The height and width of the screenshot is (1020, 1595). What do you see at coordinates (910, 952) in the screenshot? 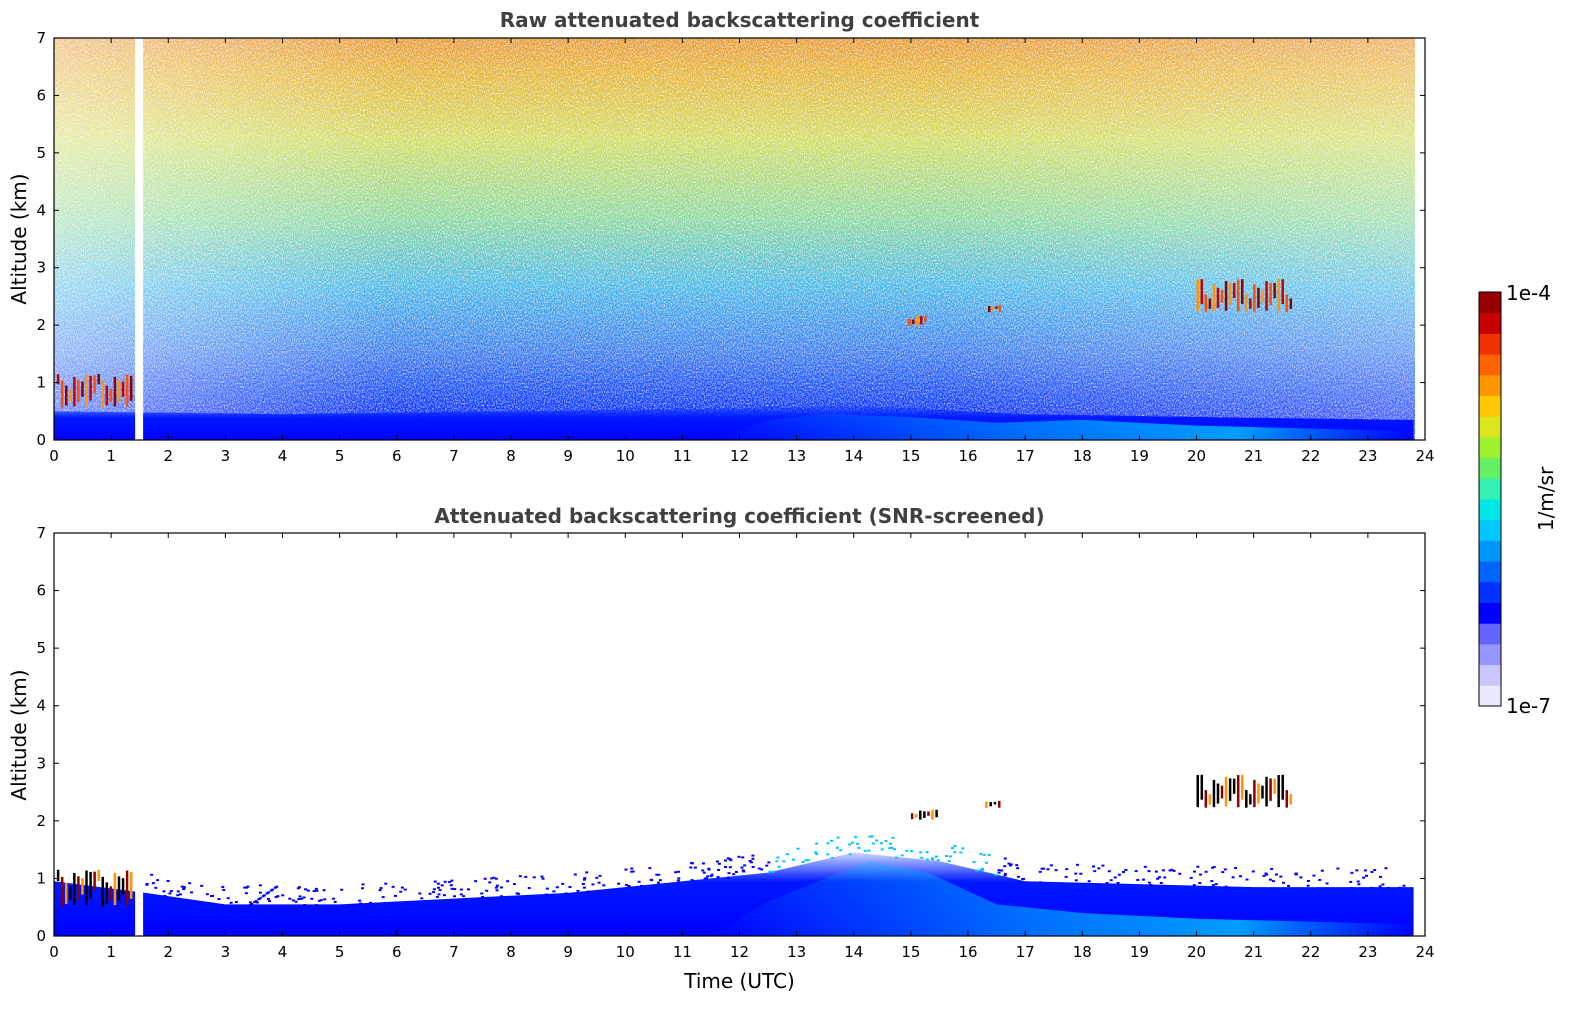
I see `x-tick-label: 15` at bounding box center [910, 952].